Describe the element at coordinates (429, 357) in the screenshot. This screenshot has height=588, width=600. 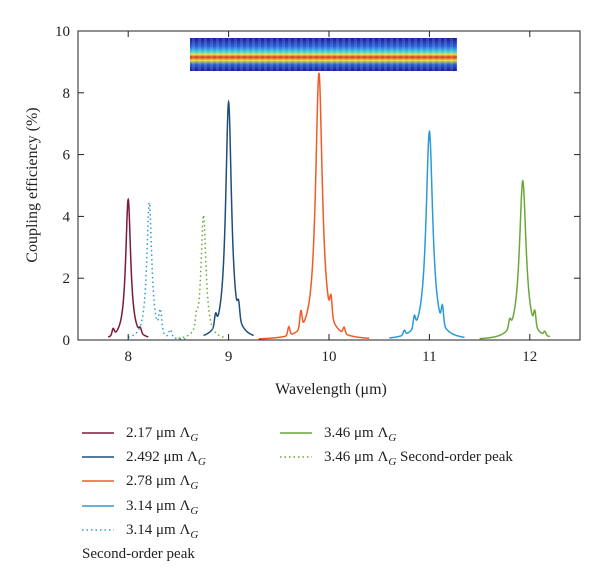
I see `x-tick-label: 11` at that location.